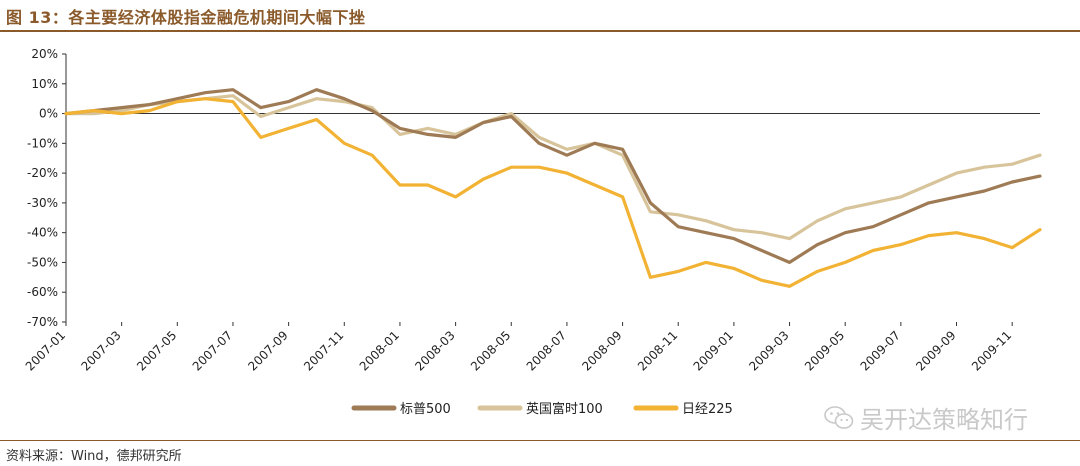 This screenshot has width=1080, height=466. I want to click on x-tick-label: 2008-07, so click(546, 350).